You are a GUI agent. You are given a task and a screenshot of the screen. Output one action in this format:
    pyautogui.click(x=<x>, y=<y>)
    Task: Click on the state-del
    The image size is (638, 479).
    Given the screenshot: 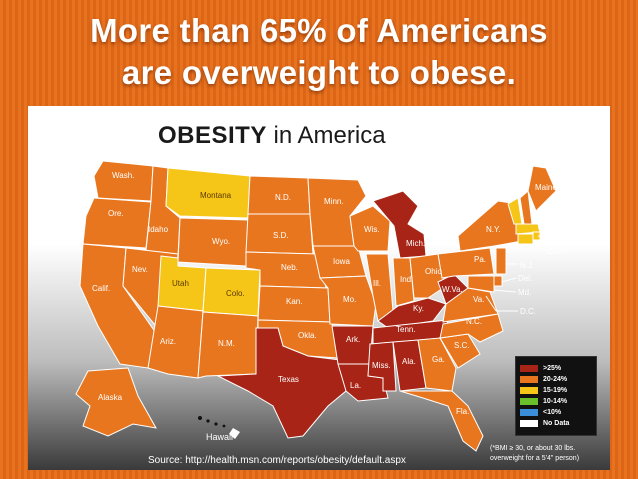 What is the action you would take?
    pyautogui.click(x=498, y=281)
    